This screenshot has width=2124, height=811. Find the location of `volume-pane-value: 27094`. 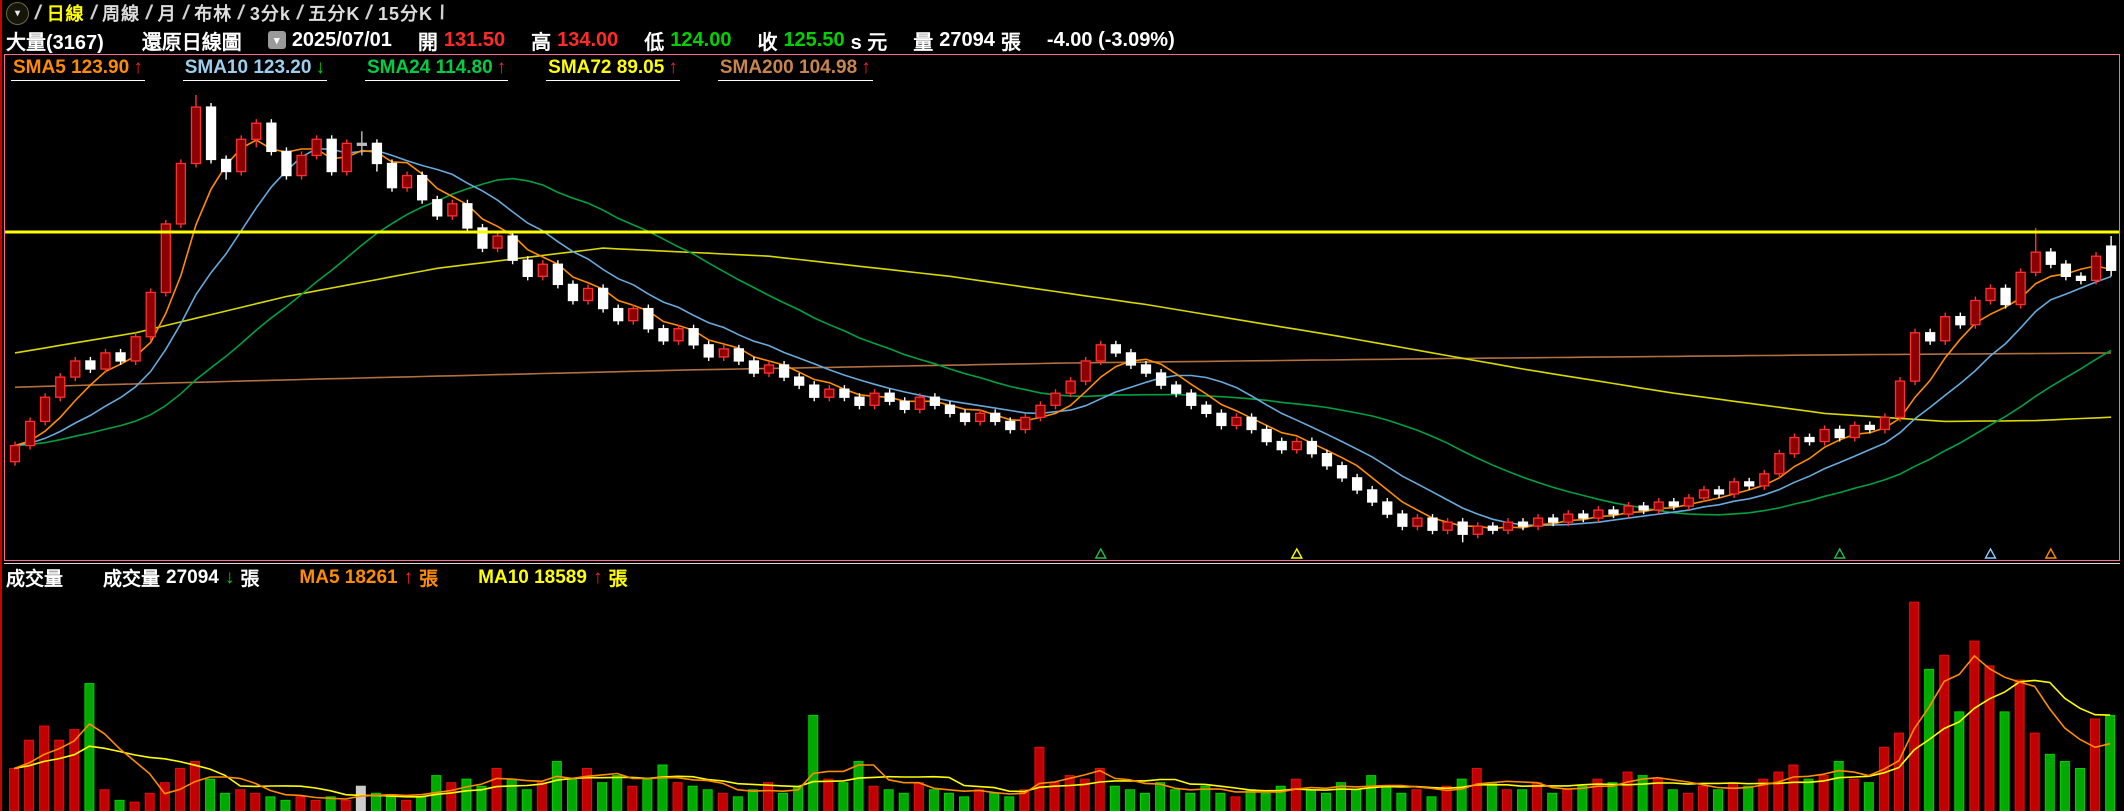

volume-pane-value: 27094 is located at coordinates (192, 577).